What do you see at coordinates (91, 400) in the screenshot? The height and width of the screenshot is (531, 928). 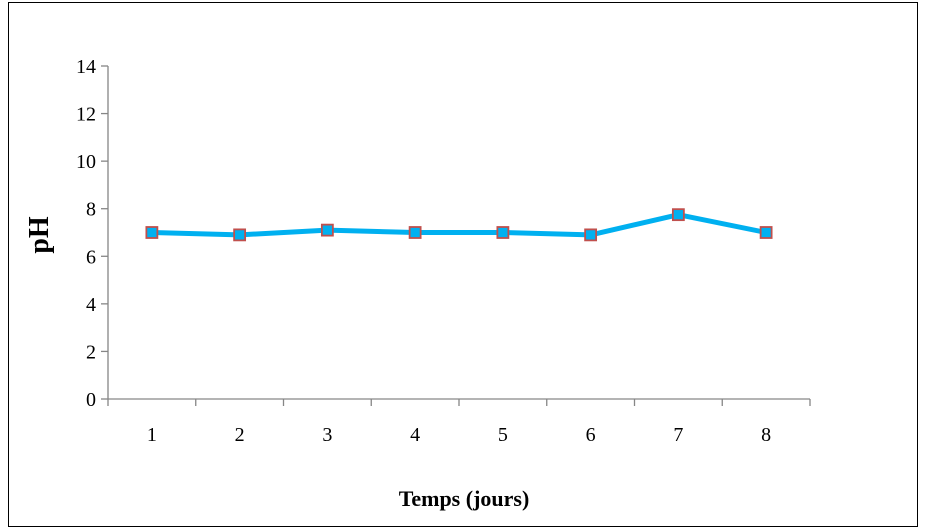 I see `y-tick-label: 0` at bounding box center [91, 400].